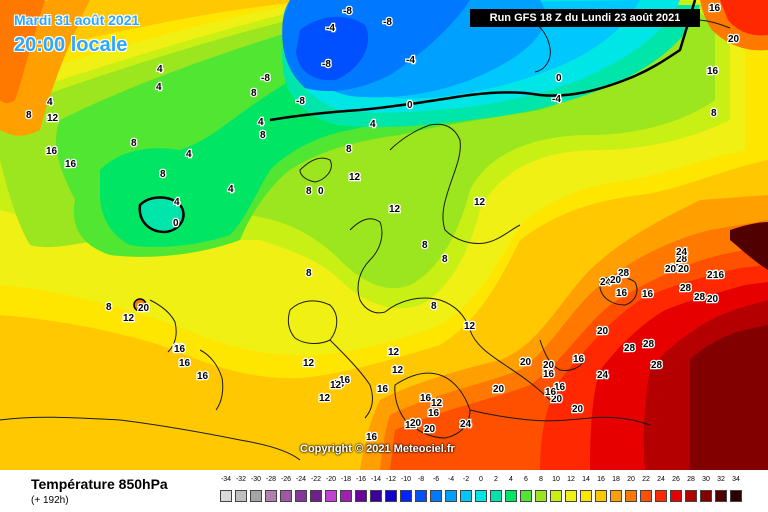 Image resolution: width=768 pixels, height=512 pixels. I want to click on scale-label: 26, so click(676, 479).